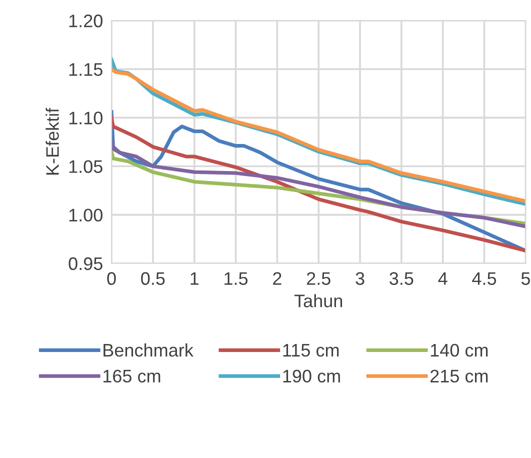  What do you see at coordinates (484, 278) in the screenshot?
I see `x-tick-label: 4.5` at bounding box center [484, 278].